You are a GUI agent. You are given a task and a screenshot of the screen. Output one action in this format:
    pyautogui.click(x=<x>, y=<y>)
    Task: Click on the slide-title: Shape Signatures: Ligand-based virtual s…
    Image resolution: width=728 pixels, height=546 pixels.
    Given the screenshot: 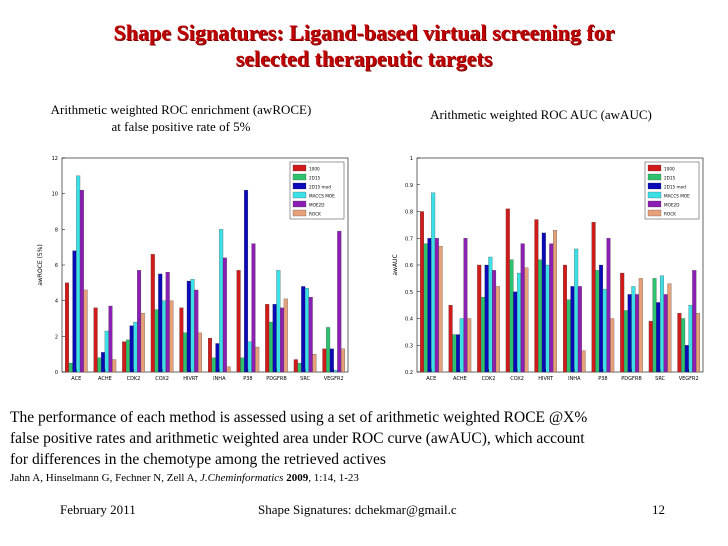 What is the action you would take?
    pyautogui.click(x=364, y=46)
    